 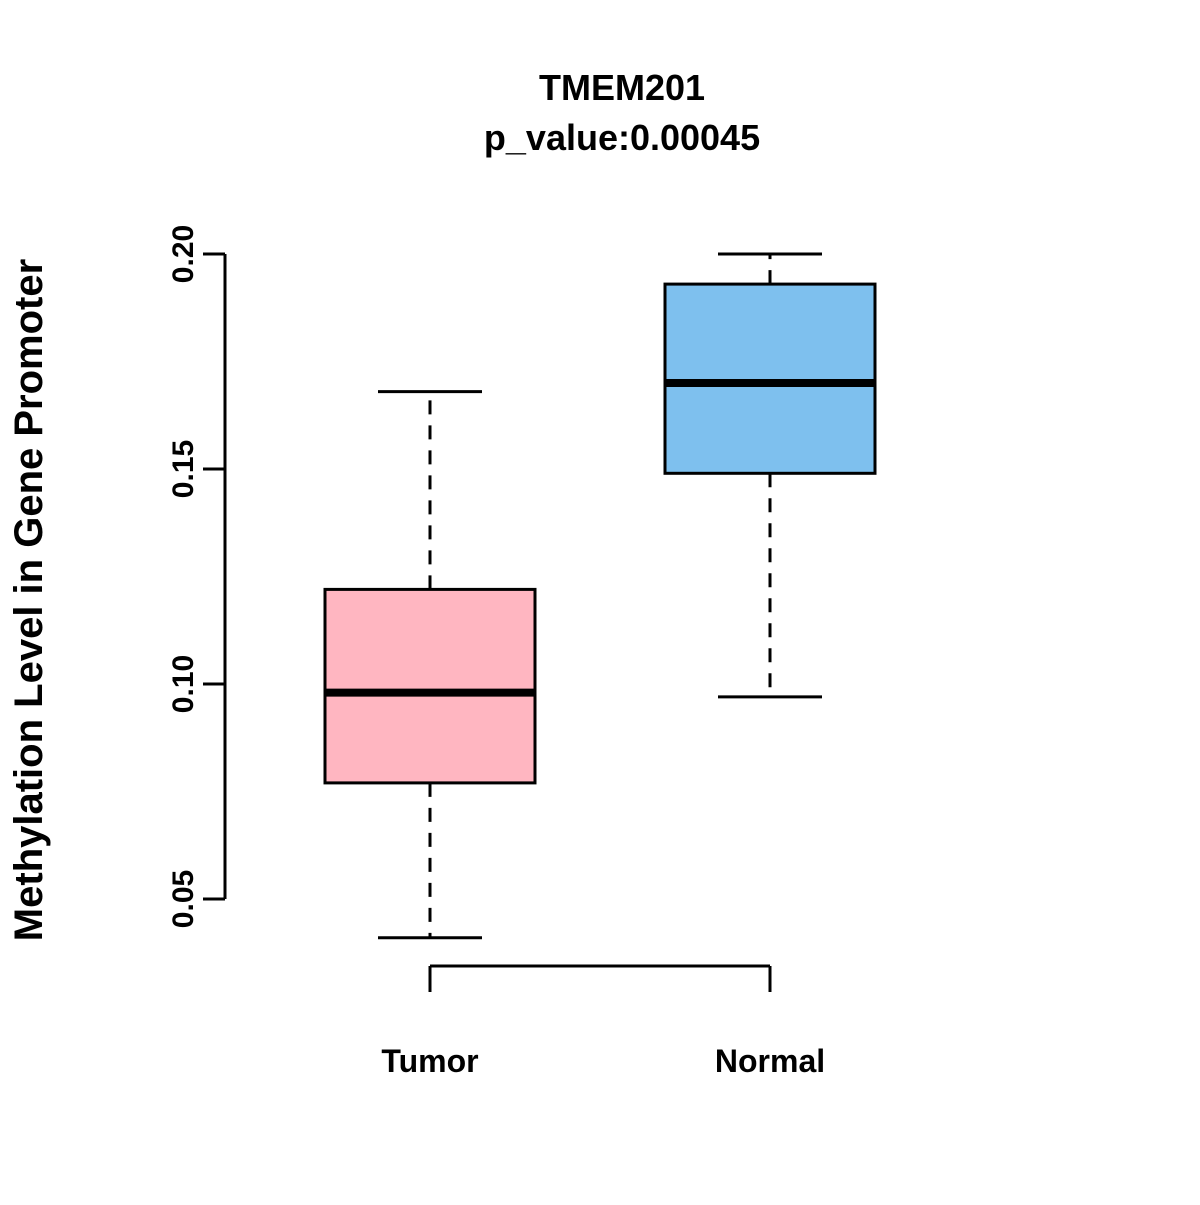 What do you see at coordinates (183, 684) in the screenshot?
I see `y-tick-label: 0.10` at bounding box center [183, 684].